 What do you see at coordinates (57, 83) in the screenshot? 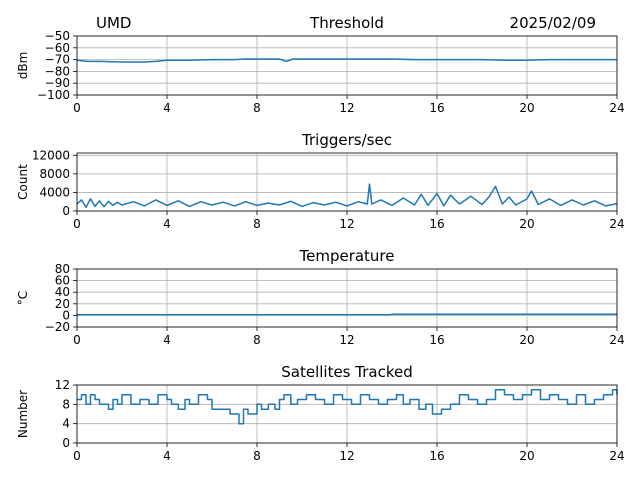
I see `y-tick-label: −90` at bounding box center [57, 83].